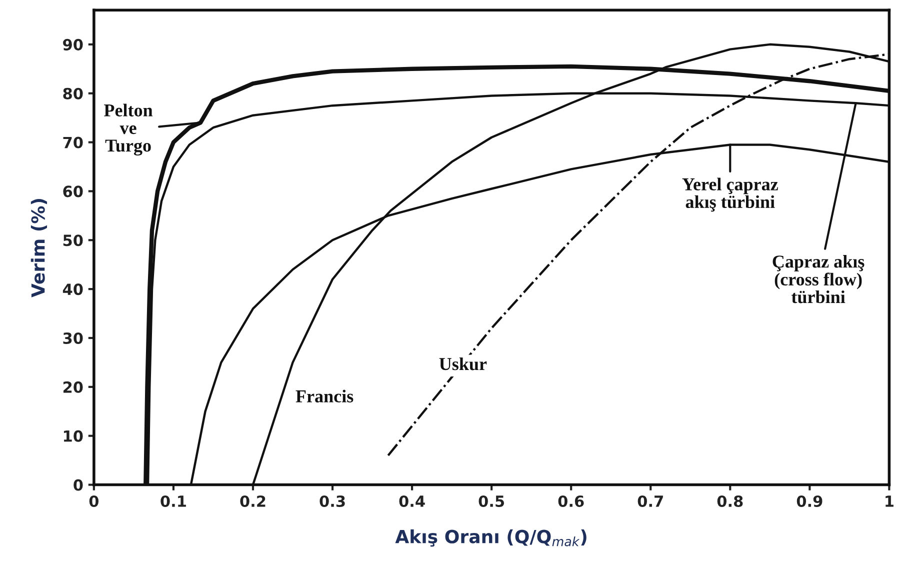 The image size is (912, 565). Describe the element at coordinates (173, 501) in the screenshot. I see `x-tick-label: 0.1` at that location.